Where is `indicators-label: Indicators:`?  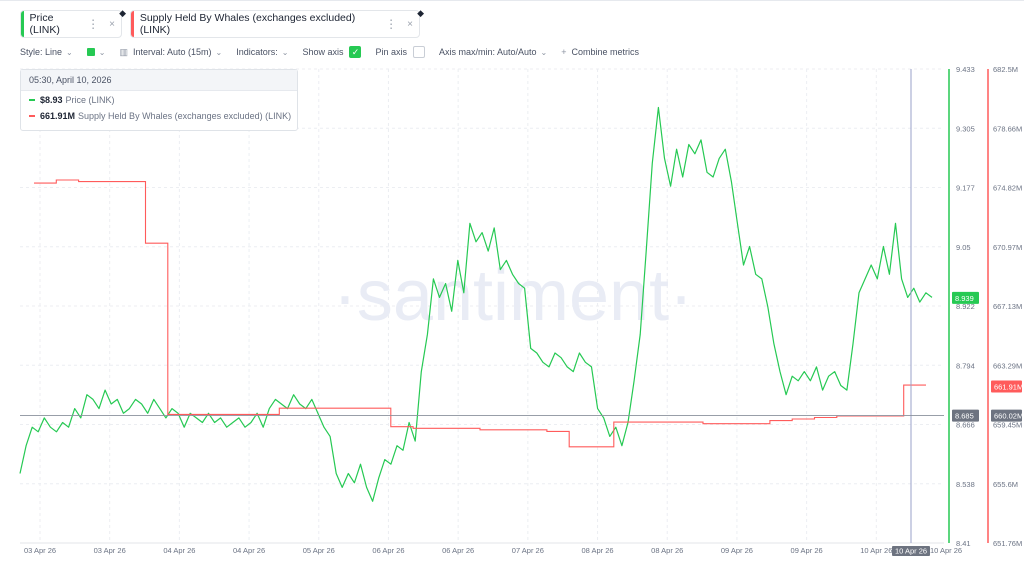
indicators-label: Indicators: is located at coordinates (257, 52).